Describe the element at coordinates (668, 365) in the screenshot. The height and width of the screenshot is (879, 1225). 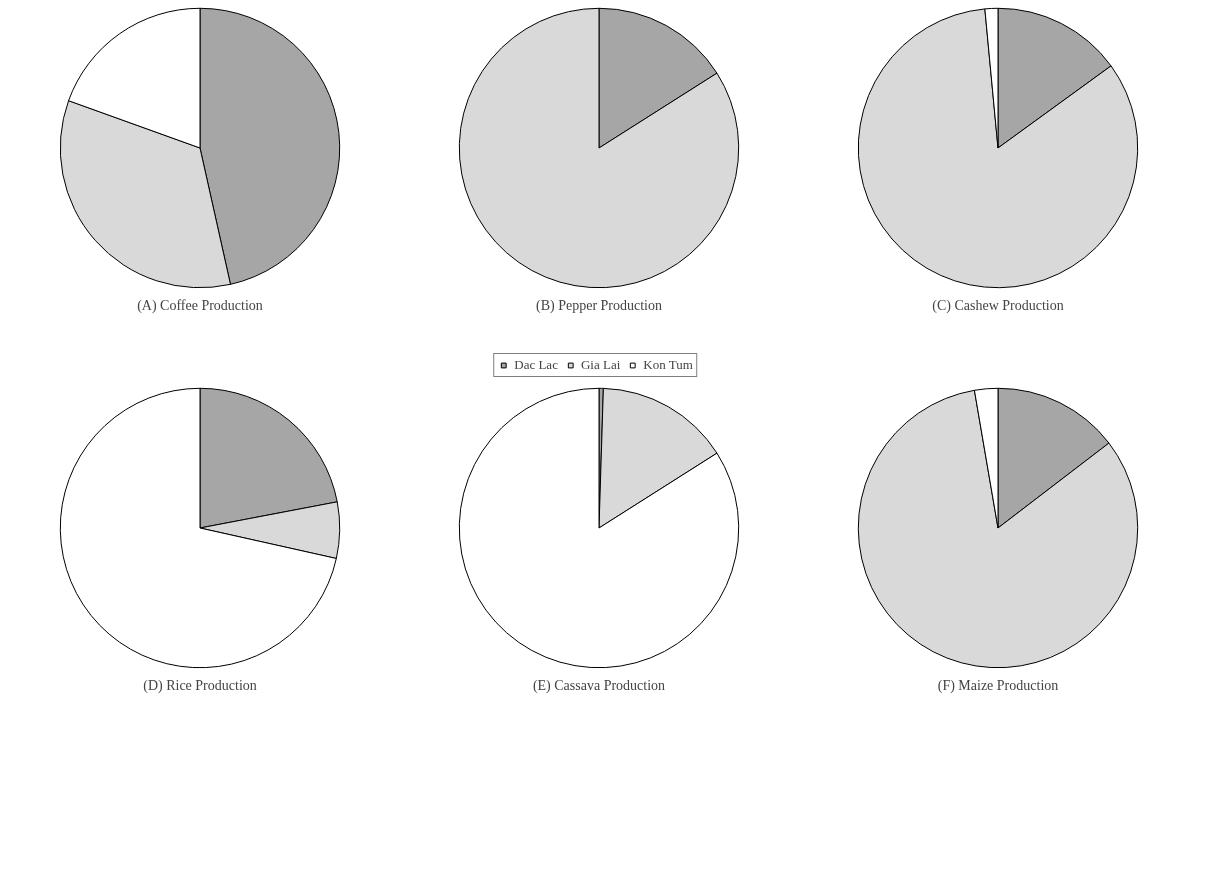
I see `legend-label: Kon Tum` at that location.